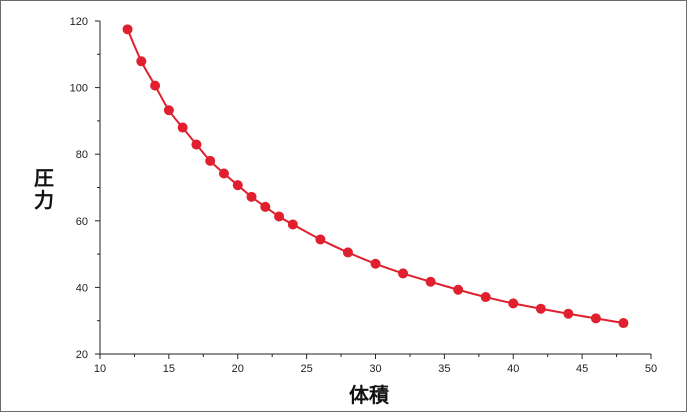 Image resolution: width=687 pixels, height=412 pixels. Describe the element at coordinates (79, 22) in the screenshot. I see `y-tick-label: 120` at that location.